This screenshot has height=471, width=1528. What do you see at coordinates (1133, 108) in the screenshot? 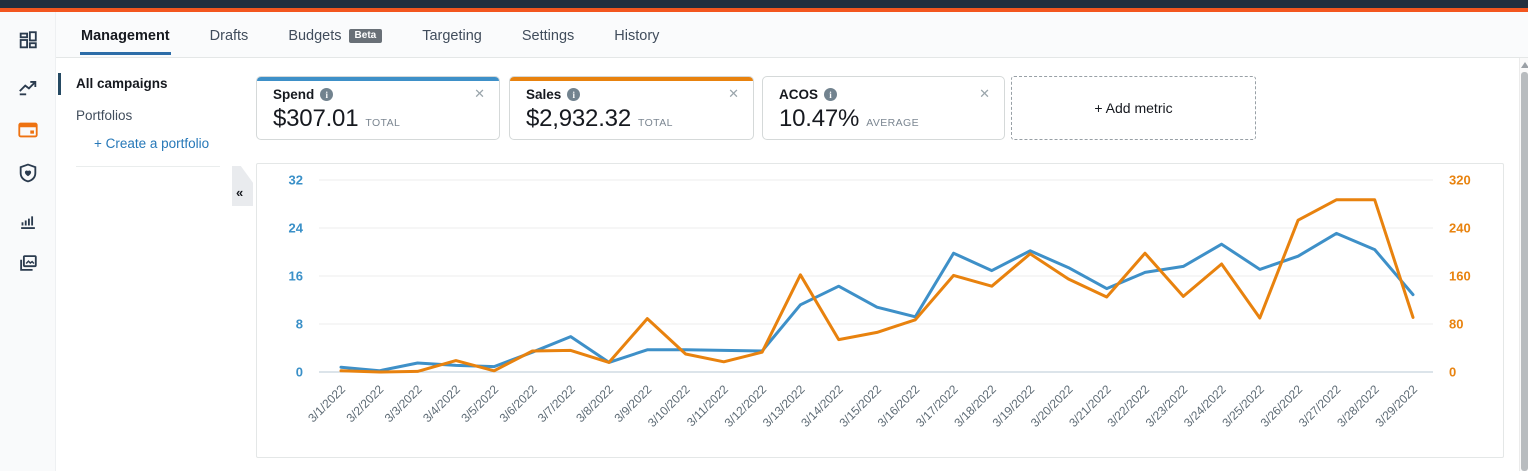
I see `add-metric-button: + Add metric` at bounding box center [1133, 108].